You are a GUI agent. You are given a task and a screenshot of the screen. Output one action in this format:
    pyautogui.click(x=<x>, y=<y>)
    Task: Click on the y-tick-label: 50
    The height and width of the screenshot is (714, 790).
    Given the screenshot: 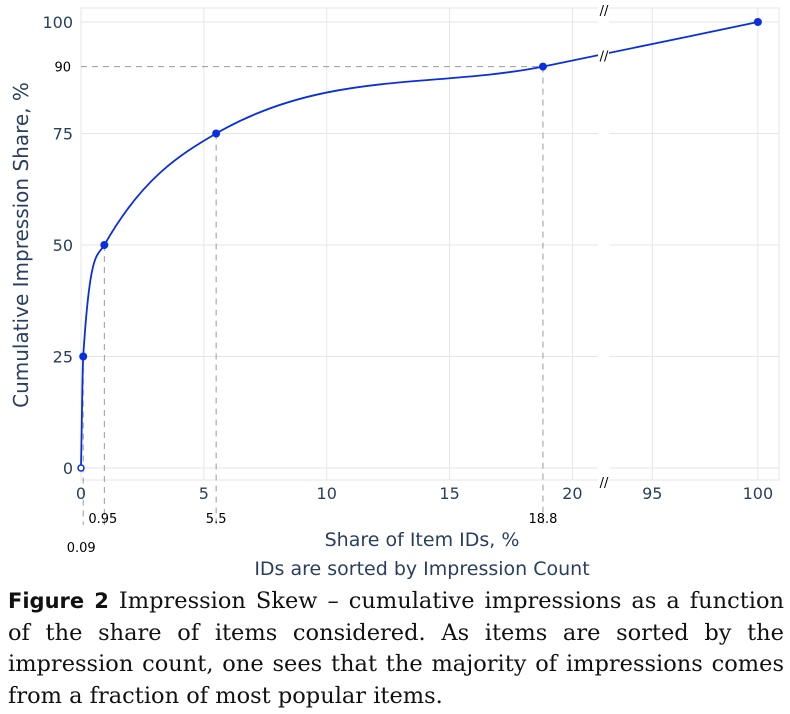 What is the action you would take?
    pyautogui.click(x=63, y=245)
    